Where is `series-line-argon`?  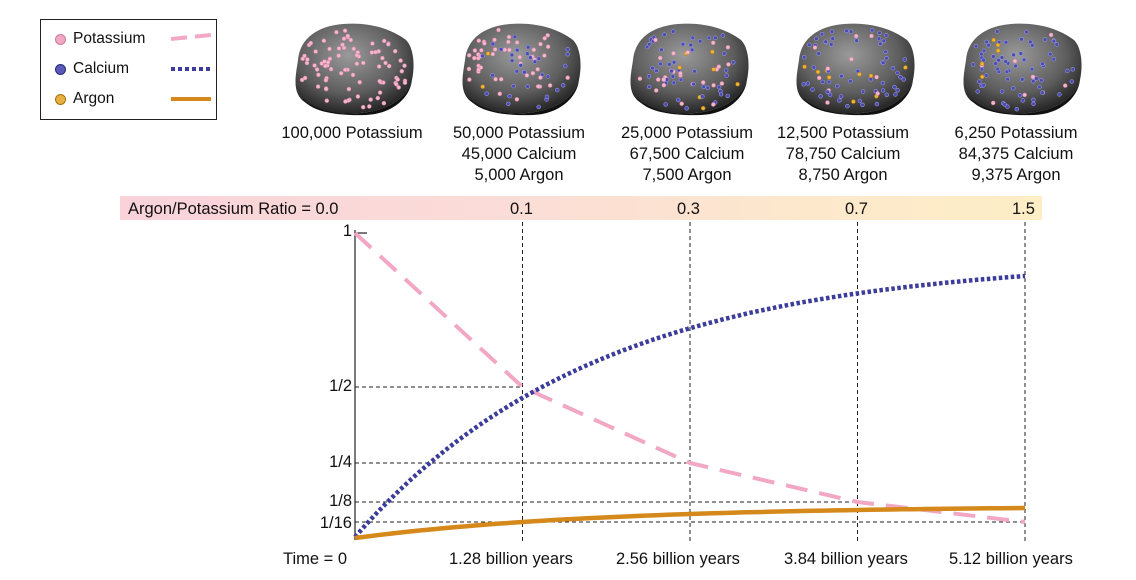
series-line-argon is located at coordinates (690, 523).